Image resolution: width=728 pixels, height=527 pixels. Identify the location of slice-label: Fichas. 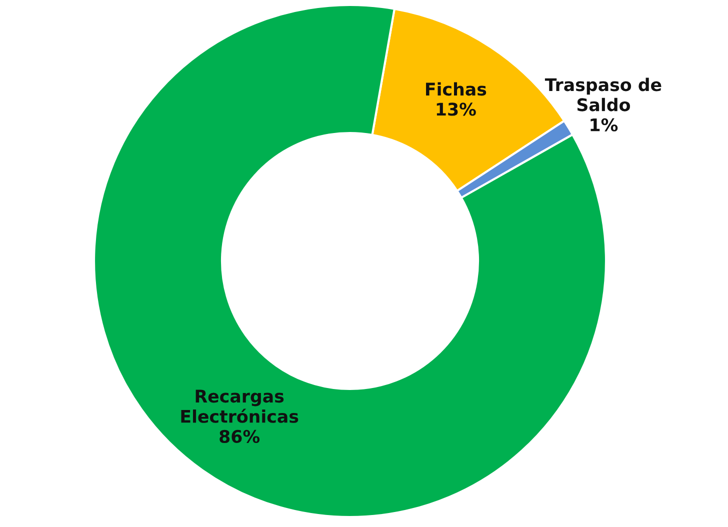
(456, 89).